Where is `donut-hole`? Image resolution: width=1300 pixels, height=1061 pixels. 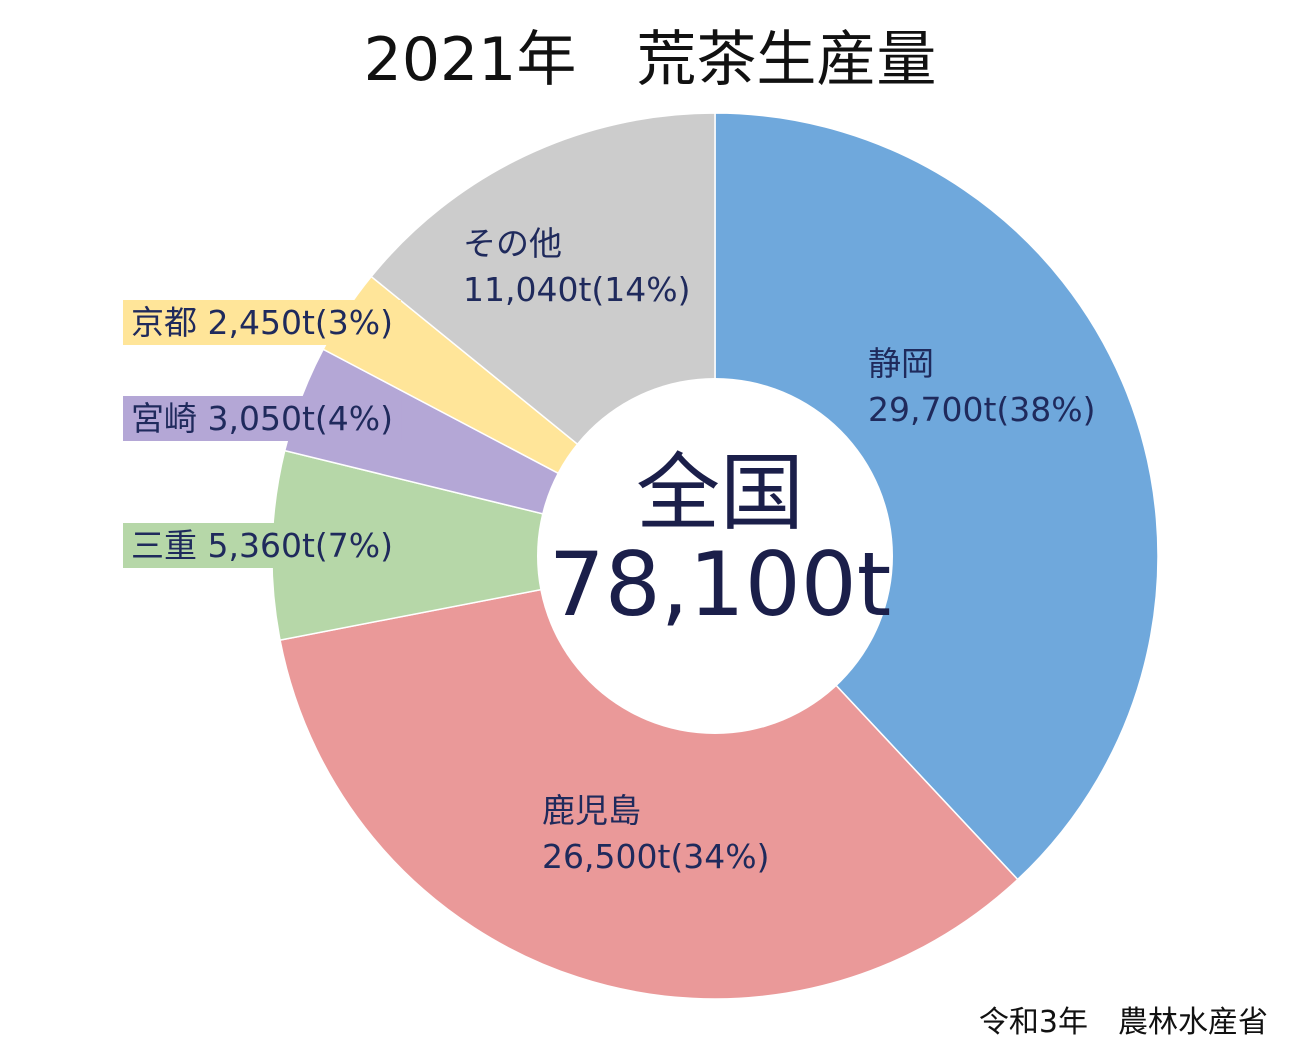
donut-hole is located at coordinates (715, 556).